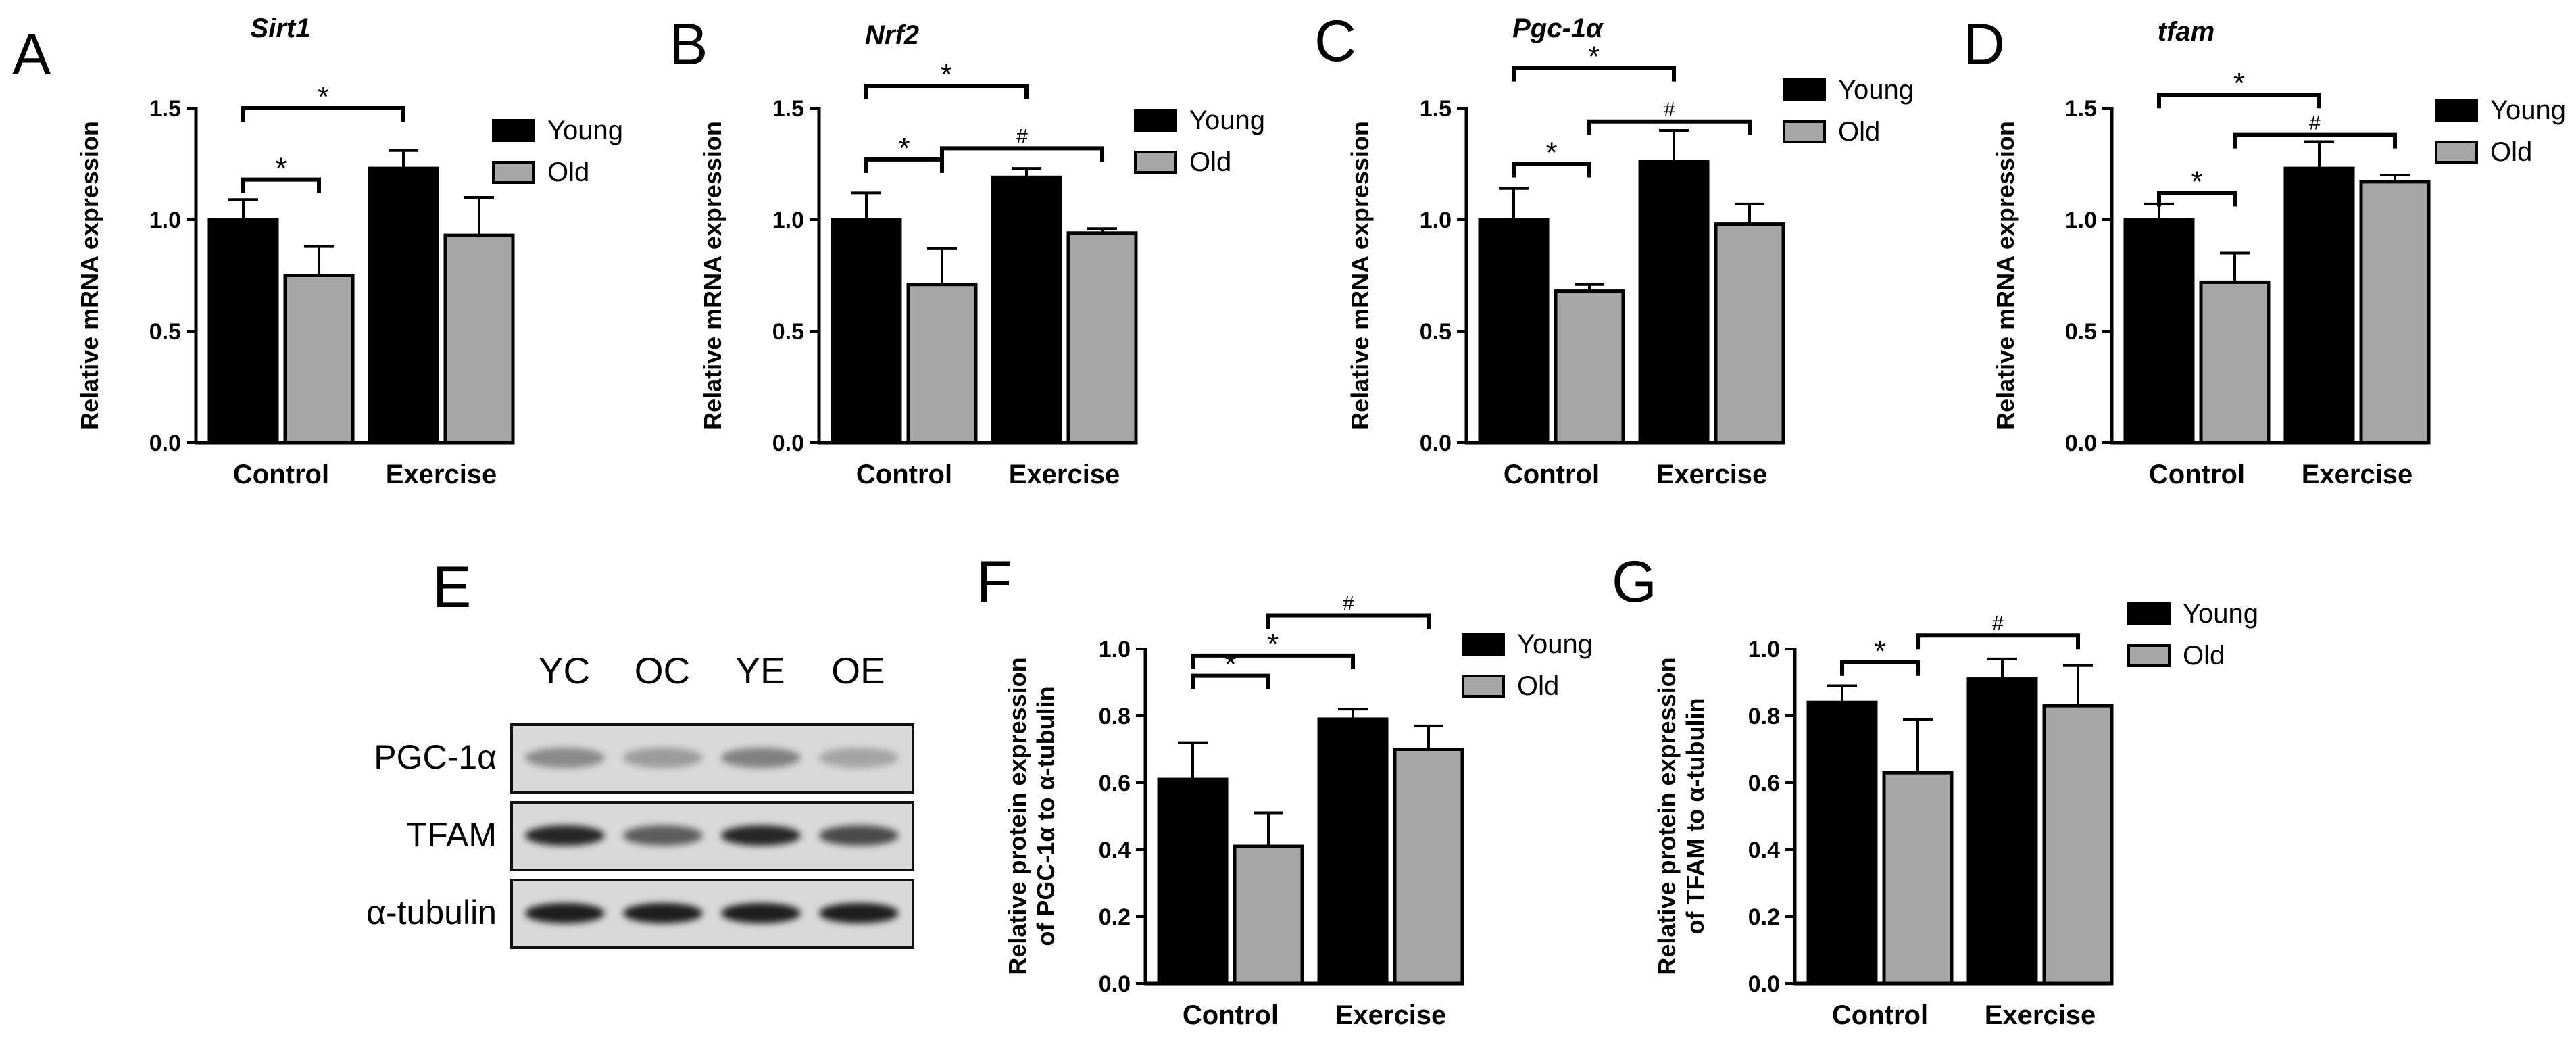  What do you see at coordinates (2186, 32) in the screenshot?
I see `chart-title: tfam` at bounding box center [2186, 32].